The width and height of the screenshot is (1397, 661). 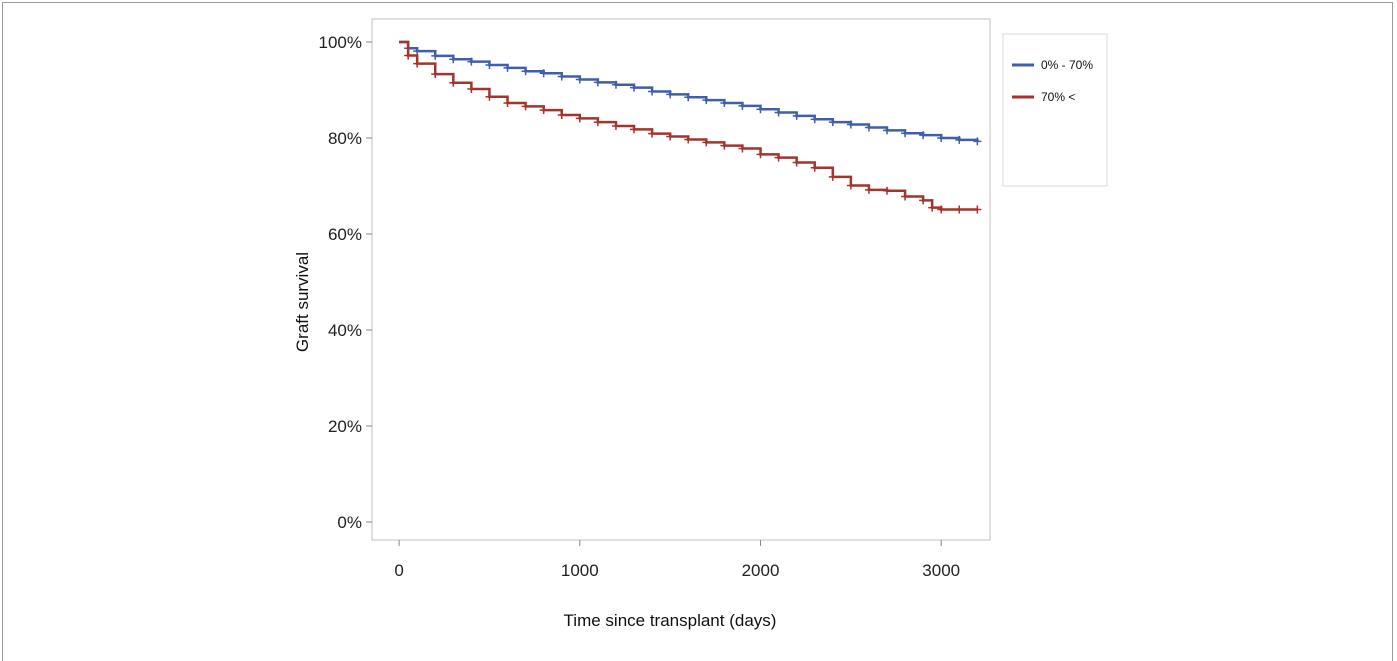 I want to click on x-axis: 0 1000 2000 3000, so click(x=677, y=560).